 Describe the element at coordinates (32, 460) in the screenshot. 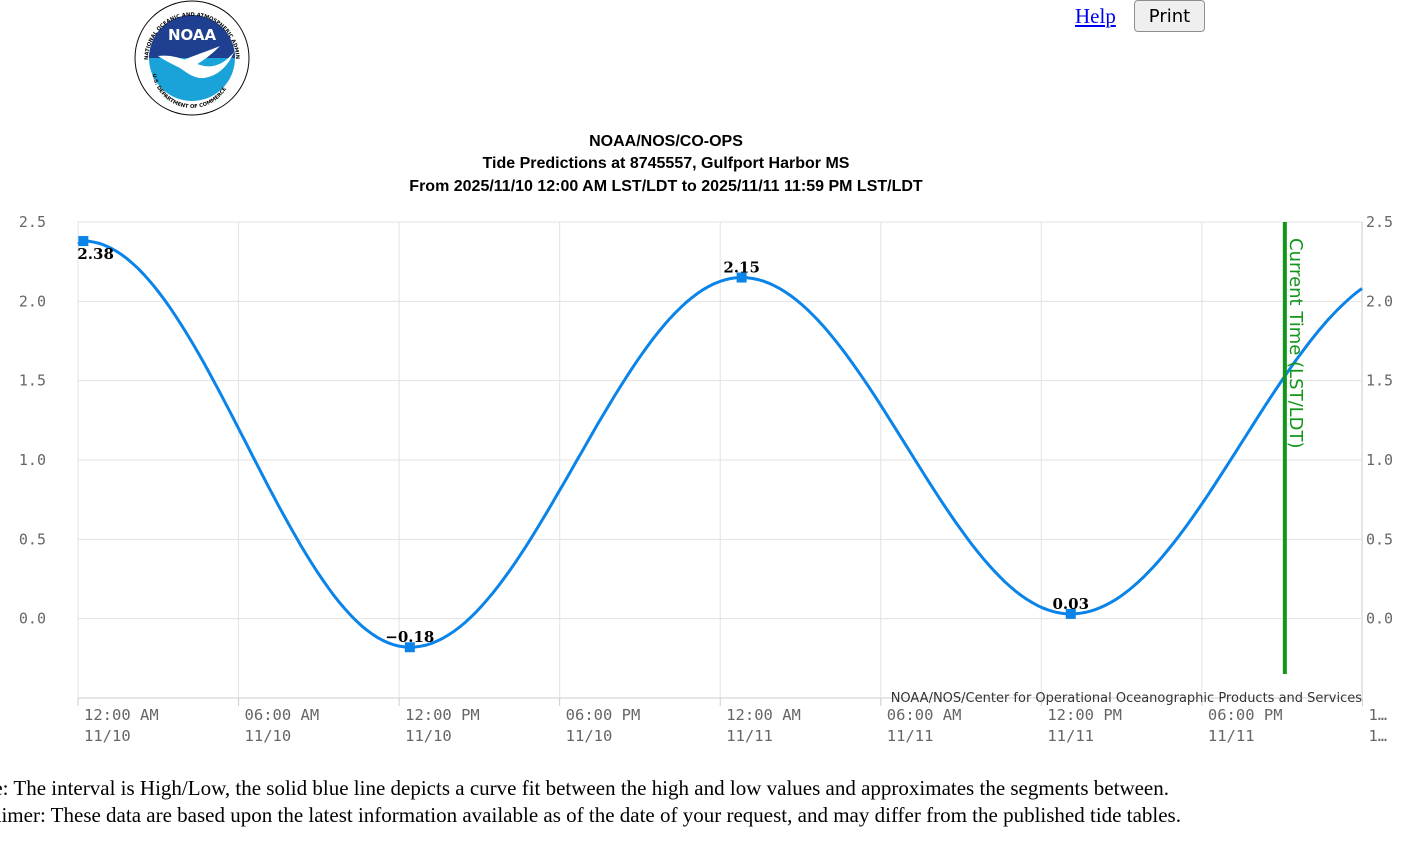

I see `y-tick-label-left: 1.0` at that location.